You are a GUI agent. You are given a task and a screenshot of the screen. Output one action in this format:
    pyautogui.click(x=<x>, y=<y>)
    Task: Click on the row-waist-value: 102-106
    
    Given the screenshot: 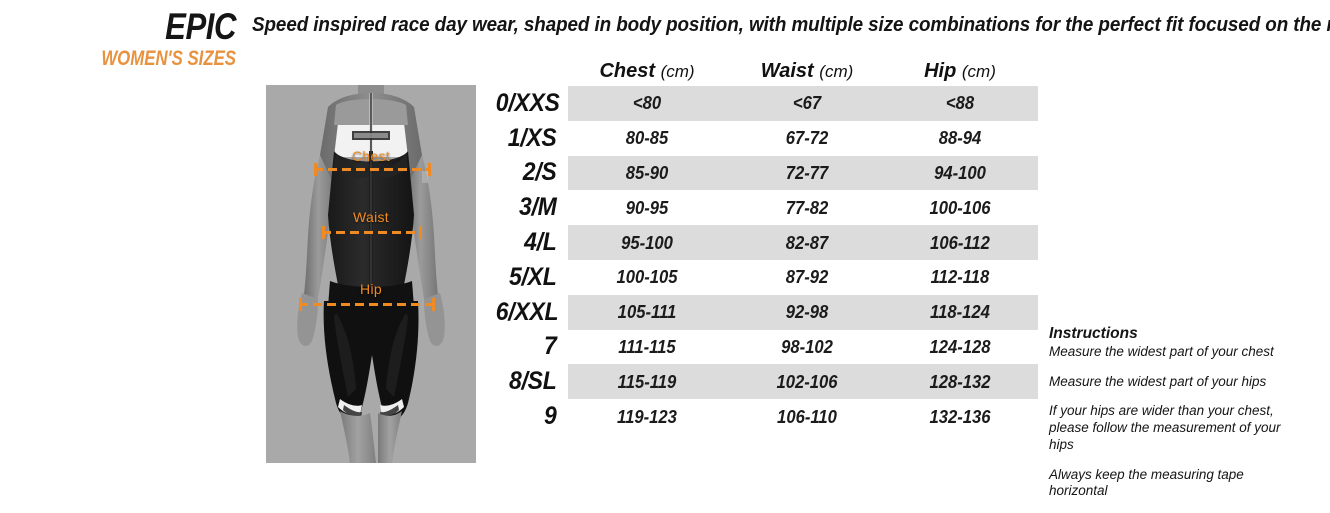 What is the action you would take?
    pyautogui.click(x=807, y=381)
    